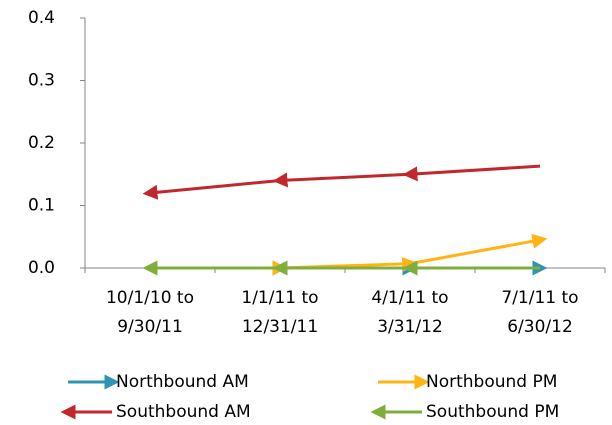  I want to click on legend-item: Northbound PM, so click(467, 382).